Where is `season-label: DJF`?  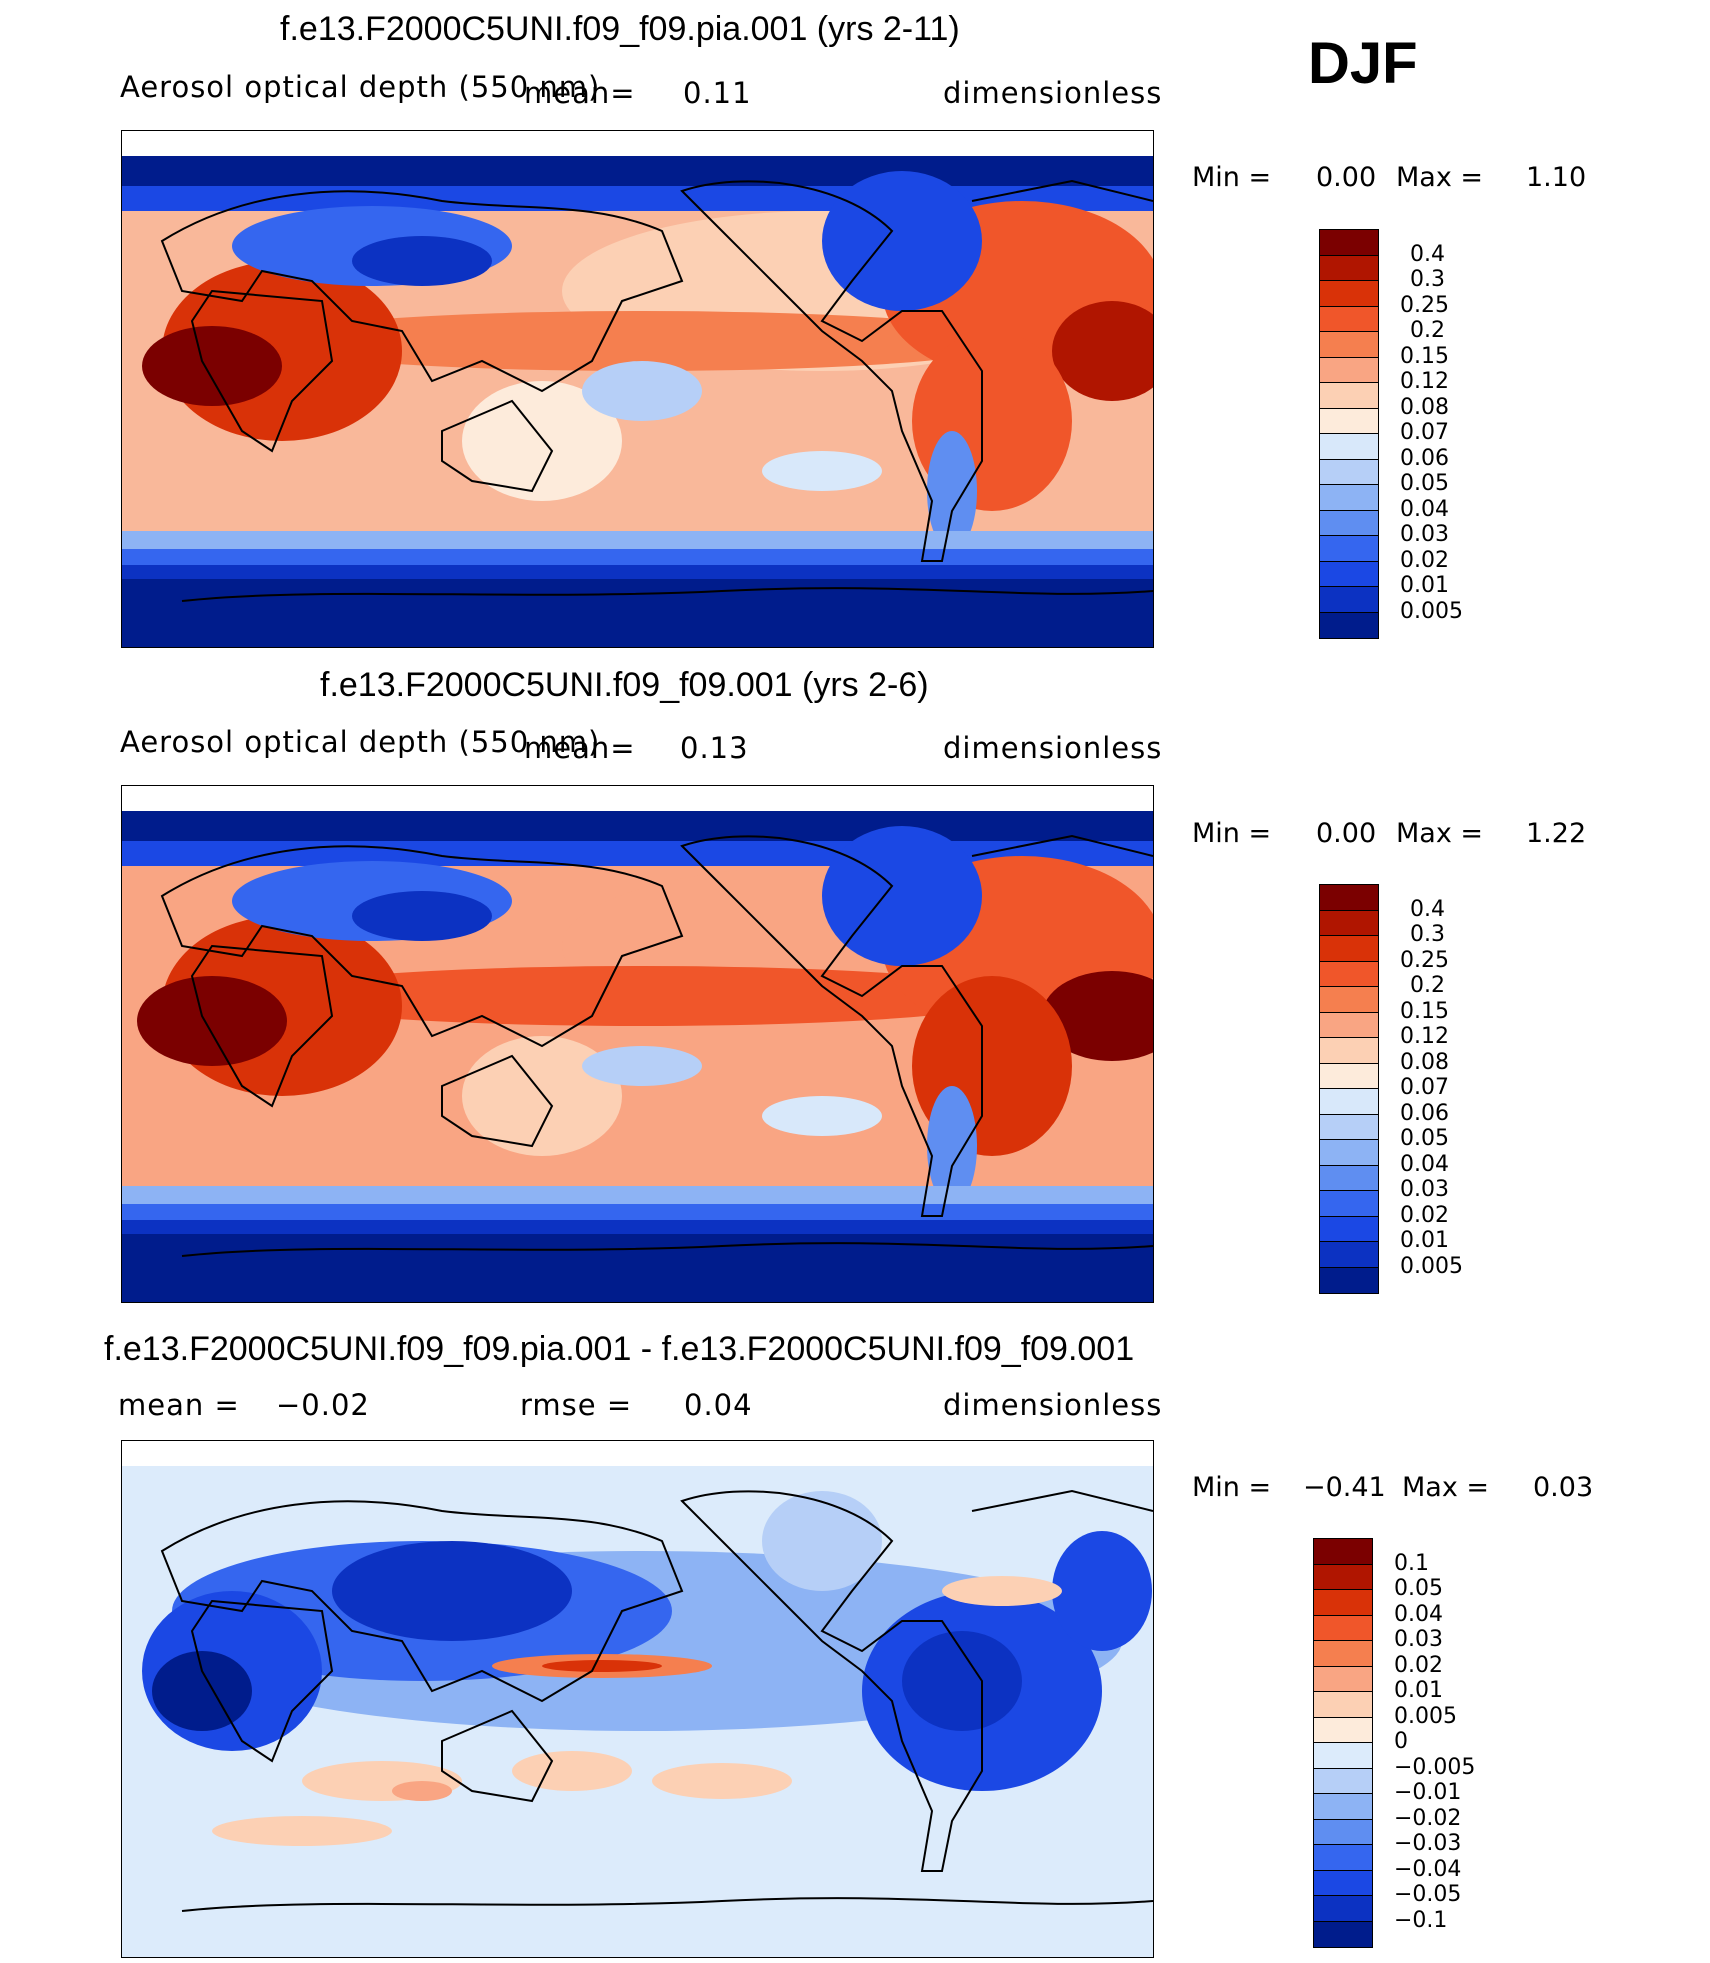
season-label: DJF is located at coordinates (1363, 63).